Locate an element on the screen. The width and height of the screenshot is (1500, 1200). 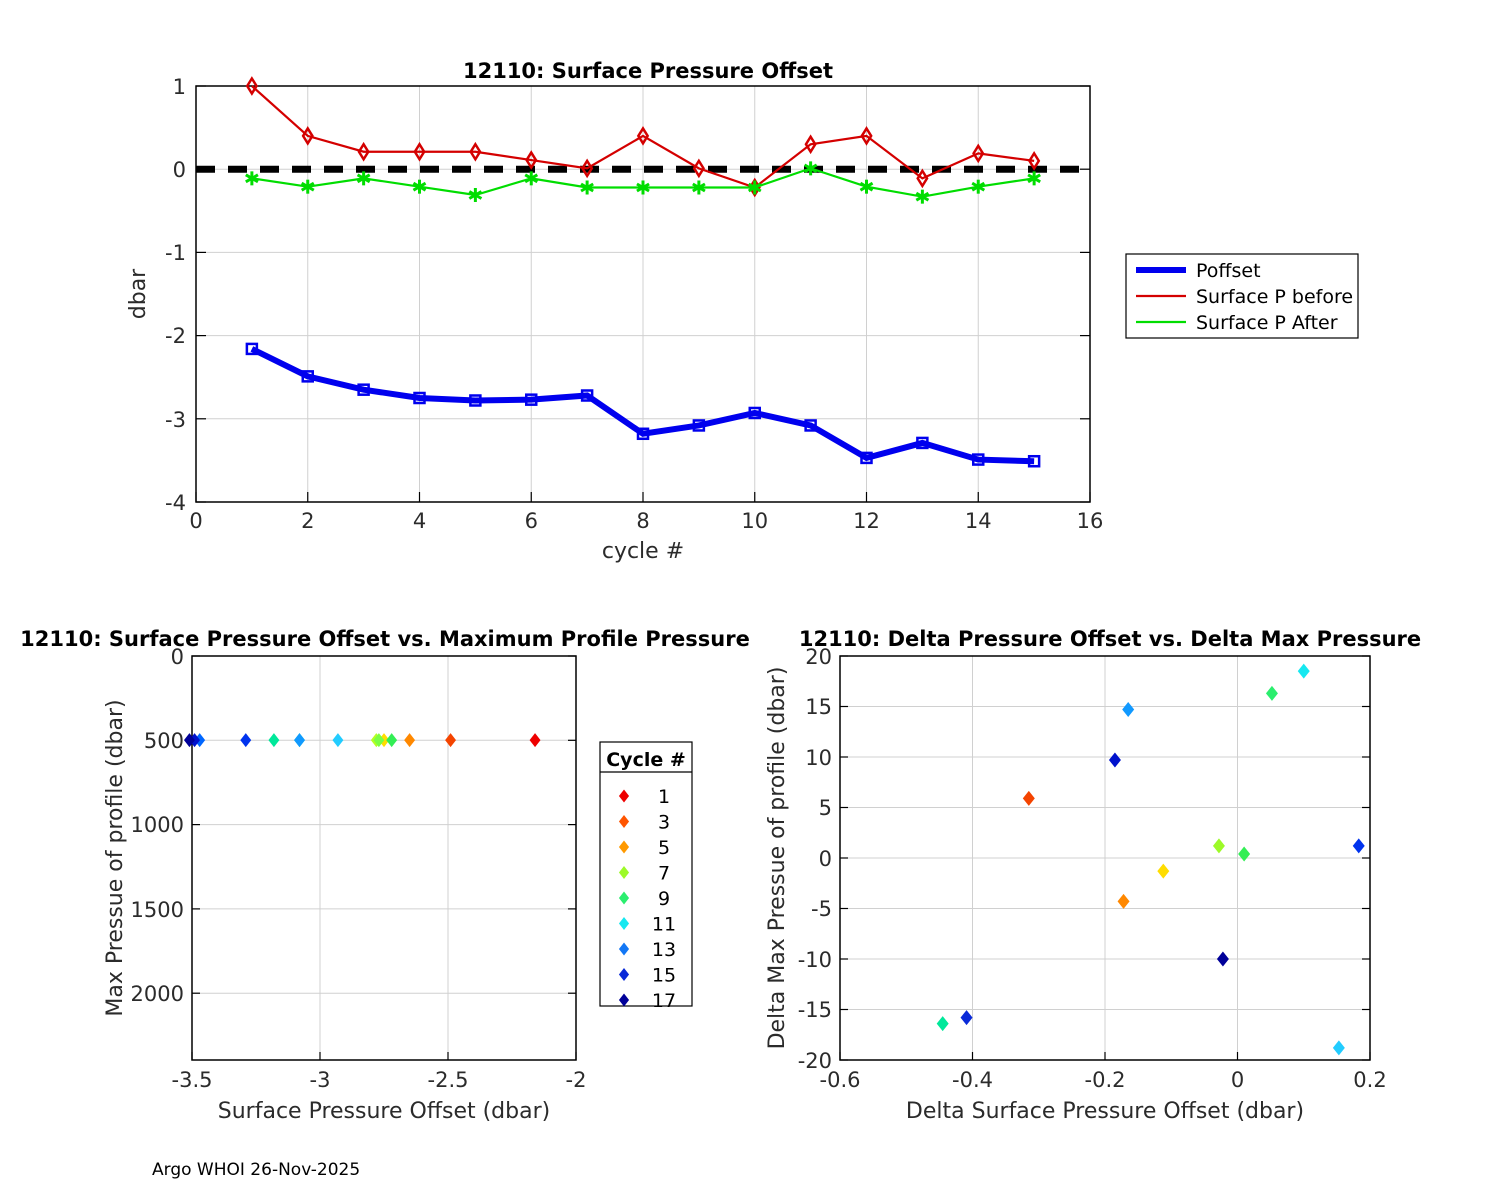
bl-x-axis-label: Surface Pressure Offset (dbar) is located at coordinates (384, 1111).